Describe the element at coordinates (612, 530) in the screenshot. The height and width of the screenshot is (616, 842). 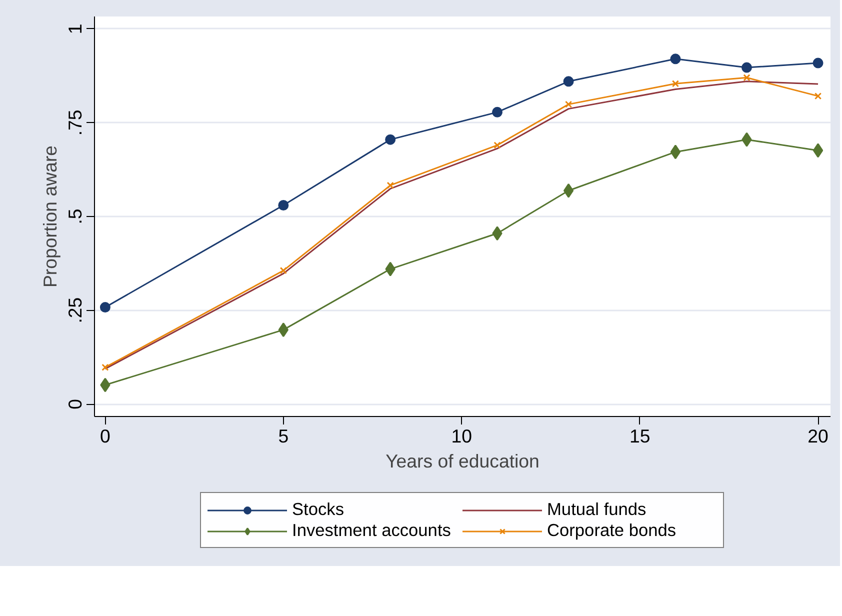
I see `legend-label: Corporate bonds` at that location.